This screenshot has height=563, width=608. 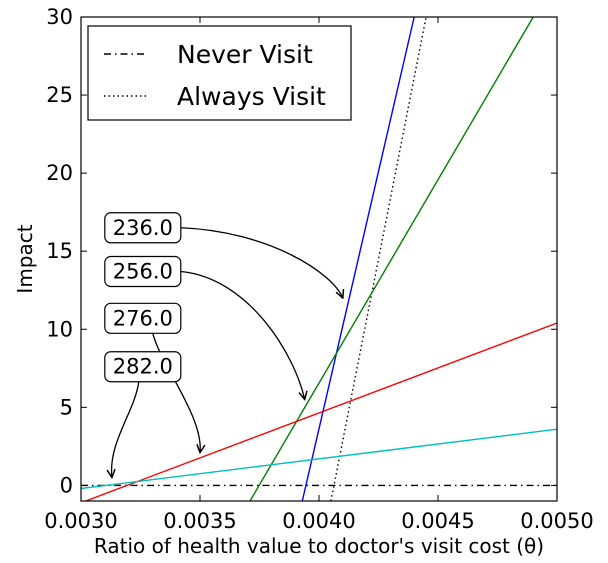 I want to click on x-tick-label: 0.0050, so click(x=556, y=521).